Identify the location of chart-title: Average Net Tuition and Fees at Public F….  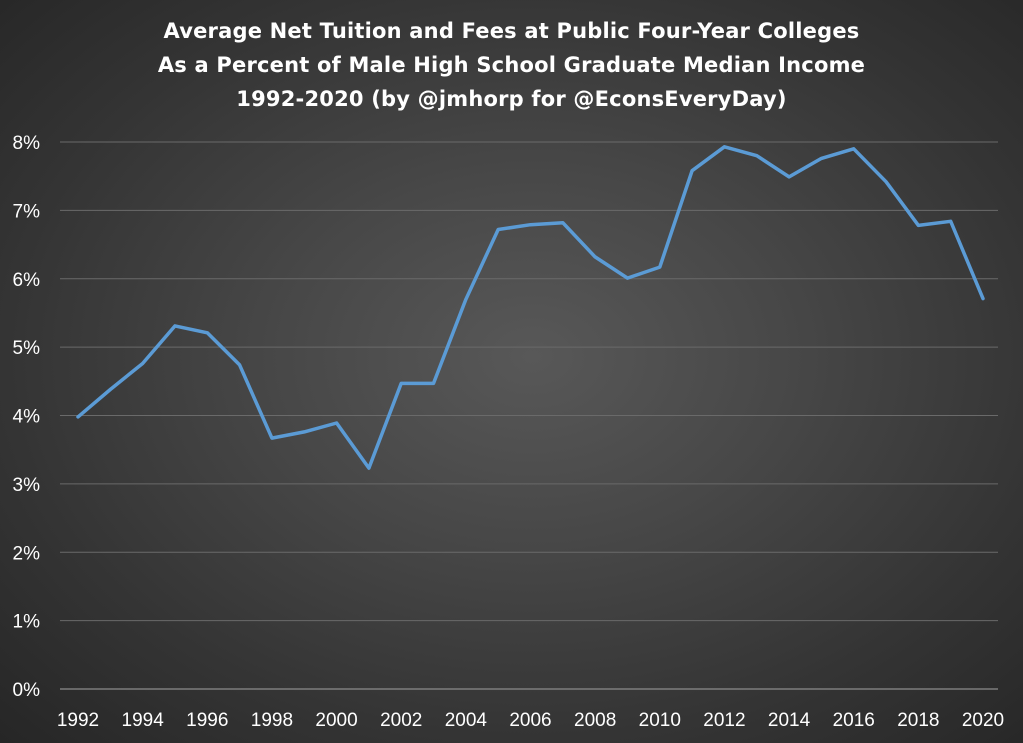
(511, 65).